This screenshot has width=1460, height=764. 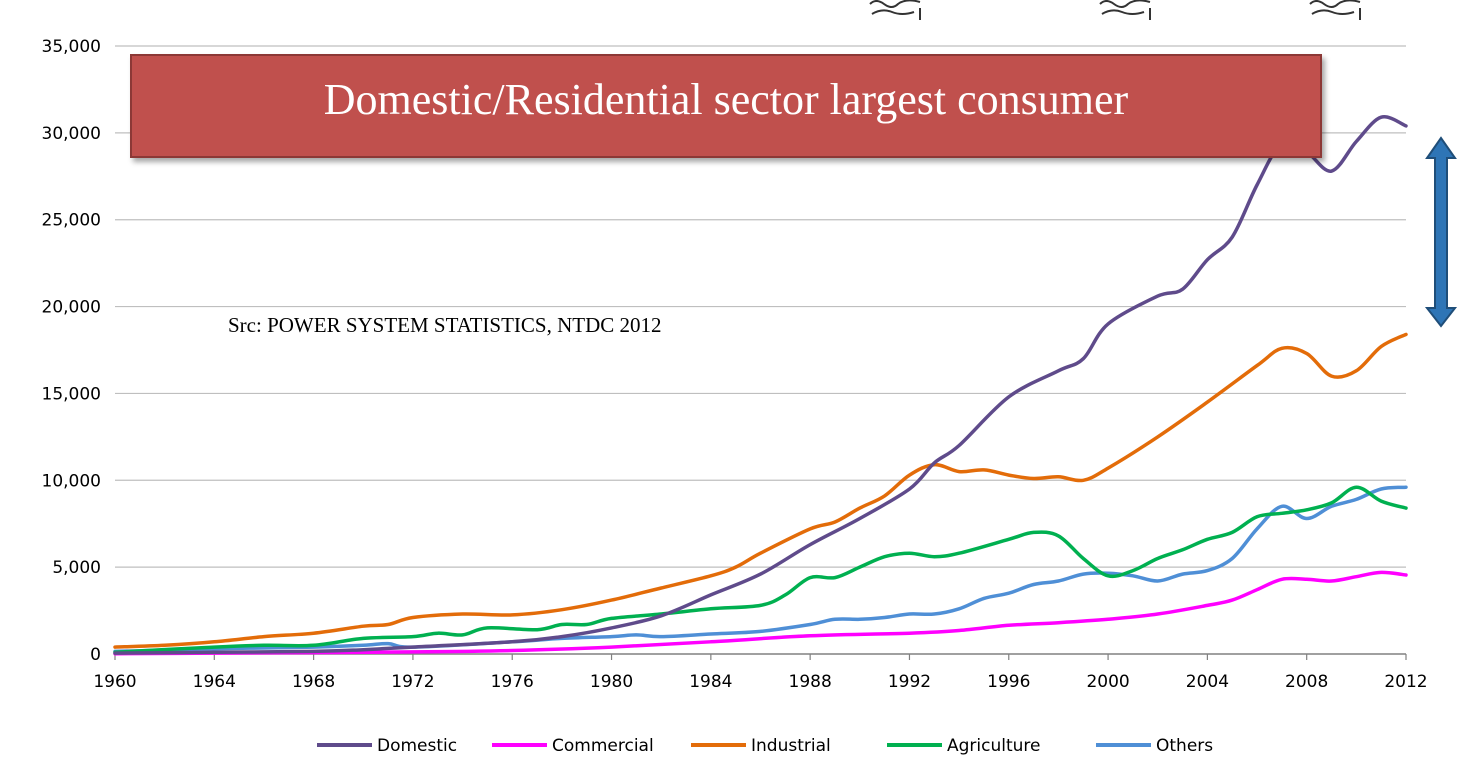 What do you see at coordinates (1107, 682) in the screenshot?
I see `x-tick-label: 2000` at bounding box center [1107, 682].